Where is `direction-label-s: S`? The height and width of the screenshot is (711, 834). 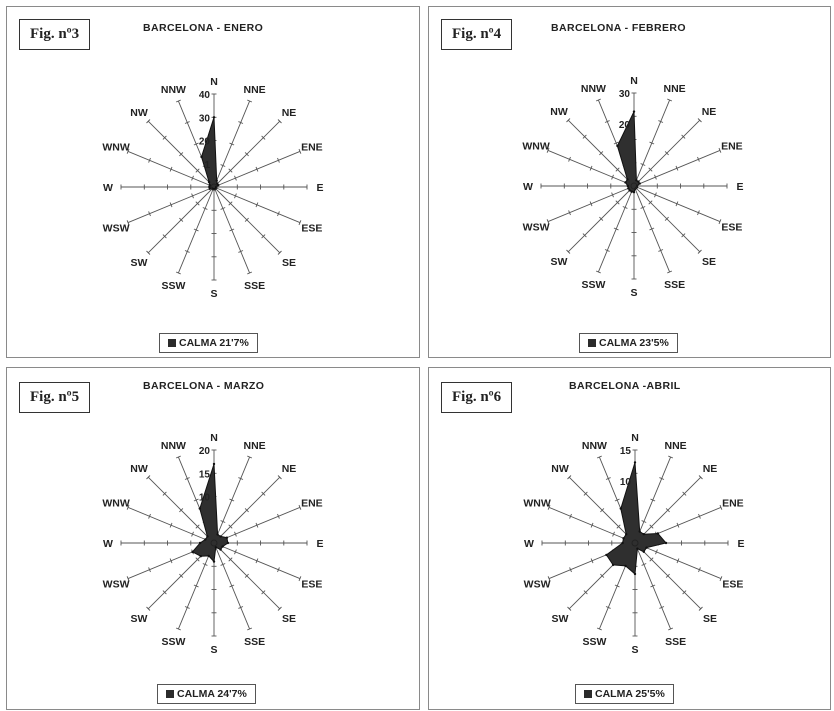 direction-label-s: S is located at coordinates (634, 650).